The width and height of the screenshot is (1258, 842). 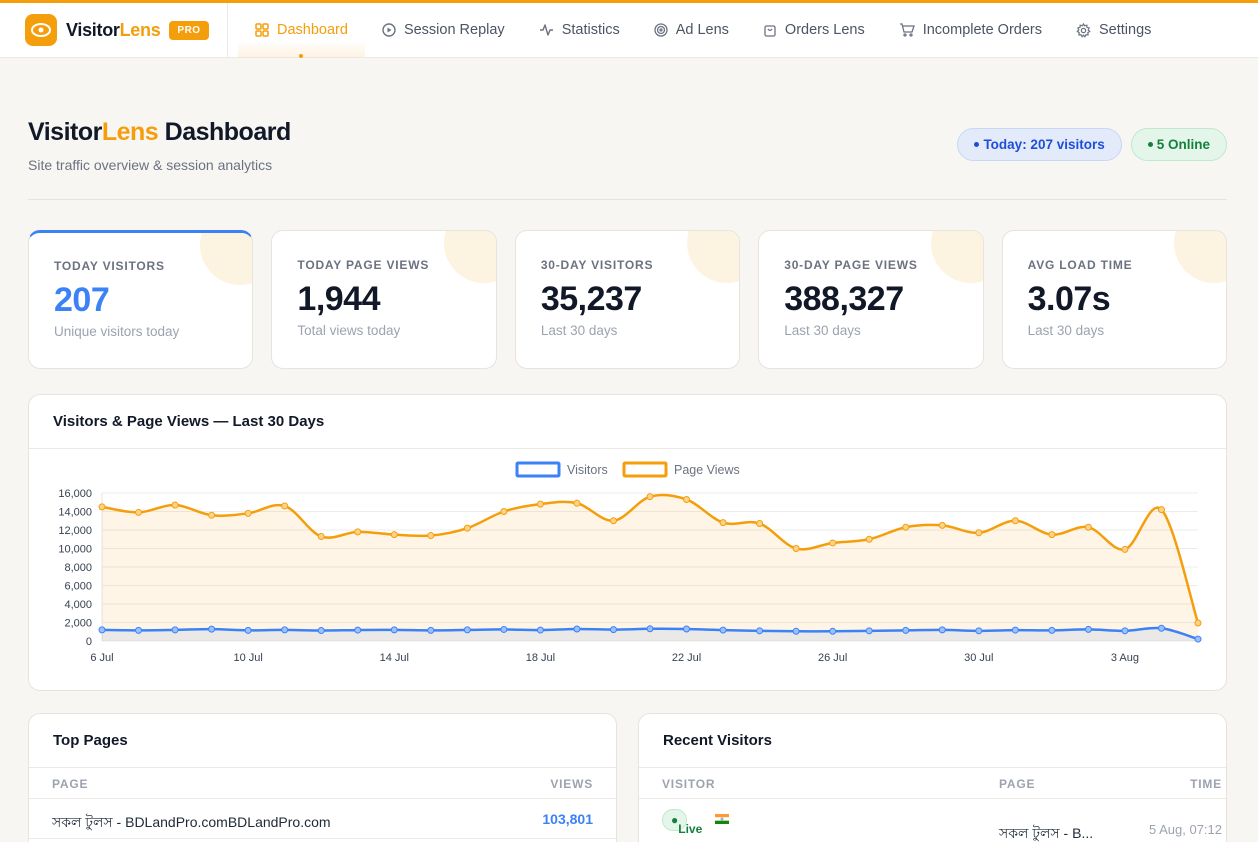 I want to click on table-row: ● Live সকল টুলস - B... 5 Aug, 07:12, so click(x=932, y=820).